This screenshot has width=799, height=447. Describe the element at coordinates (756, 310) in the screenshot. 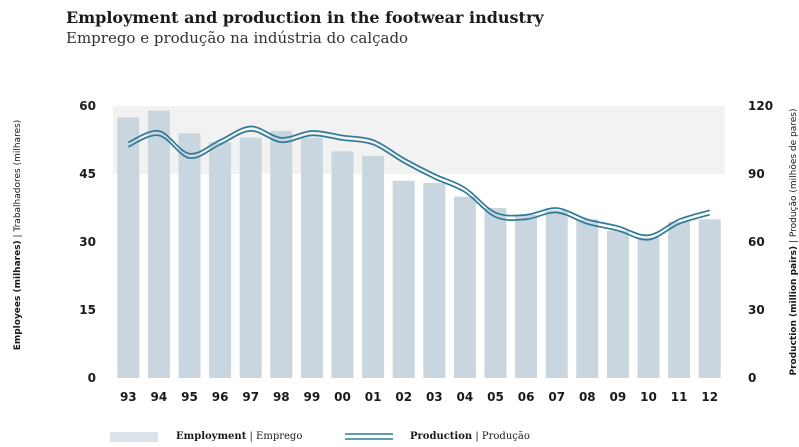

I see `right-tick-30: 30` at that location.